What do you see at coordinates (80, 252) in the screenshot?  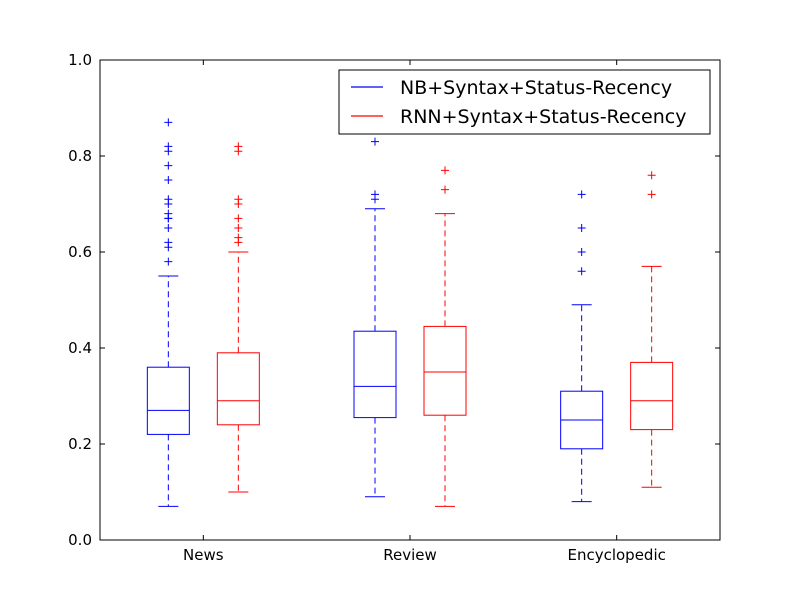 I see `y-tick-label: 0.6` at bounding box center [80, 252].